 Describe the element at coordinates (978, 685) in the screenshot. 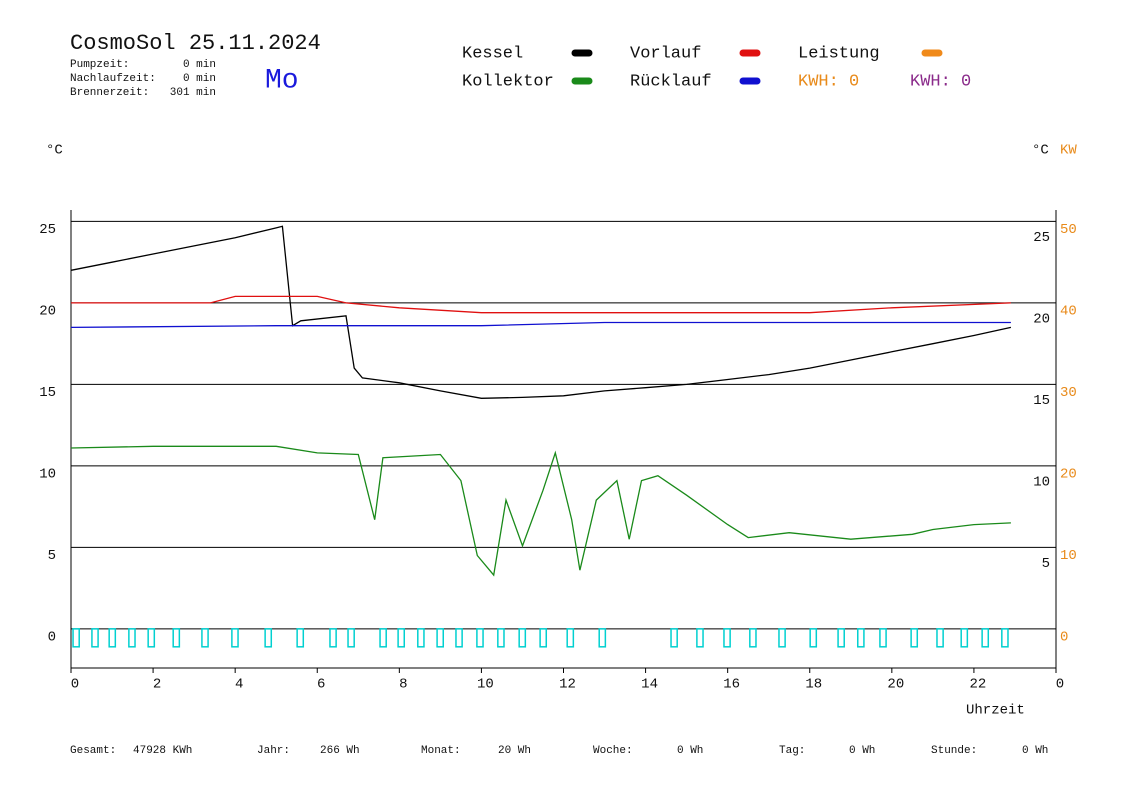

I see `x-tick-label: 22` at that location.